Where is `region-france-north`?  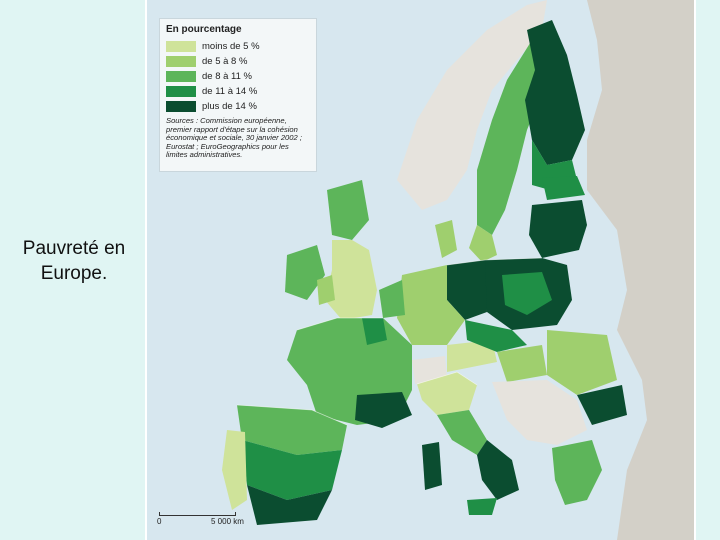
region-france-north is located at coordinates (374, 331).